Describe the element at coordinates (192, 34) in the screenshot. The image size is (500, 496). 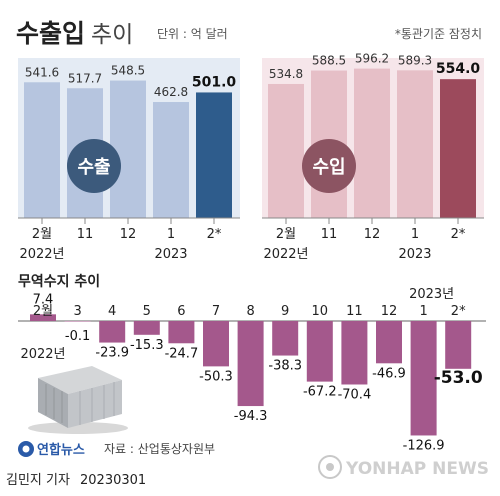
I see `unit-label: 단위 : 억 달러` at that location.